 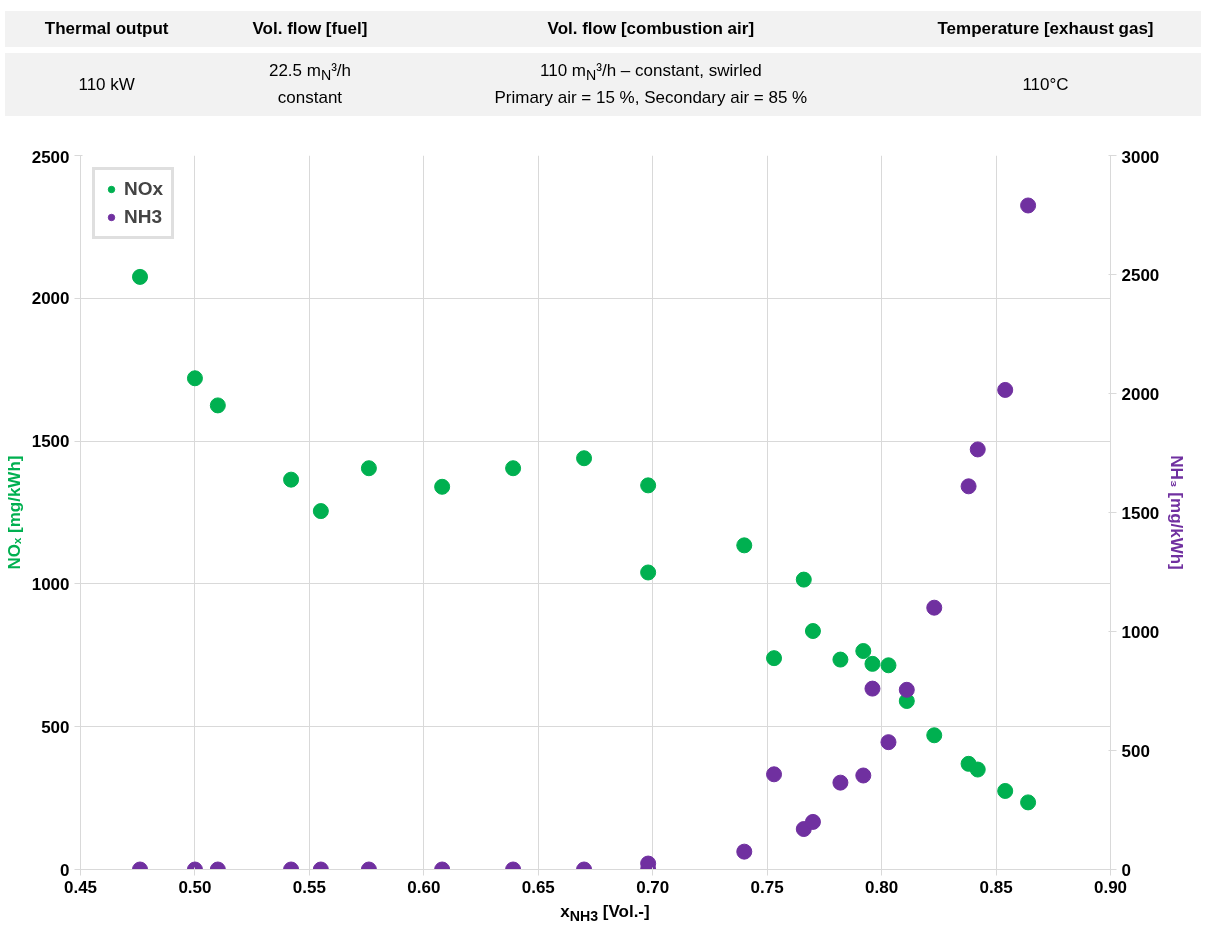 I want to click on y2-tick-label: 2500, so click(x=1140, y=275).